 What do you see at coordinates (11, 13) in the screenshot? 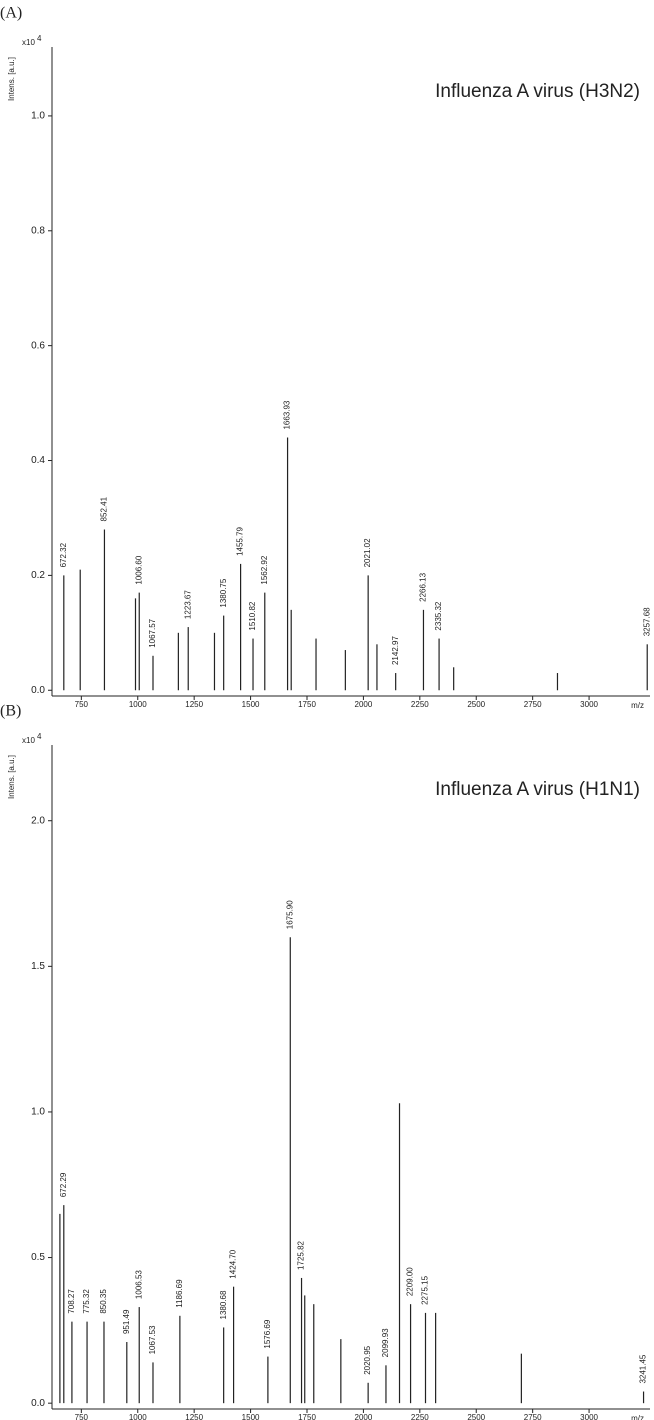
I see `panel-label: (A)` at bounding box center [11, 13].